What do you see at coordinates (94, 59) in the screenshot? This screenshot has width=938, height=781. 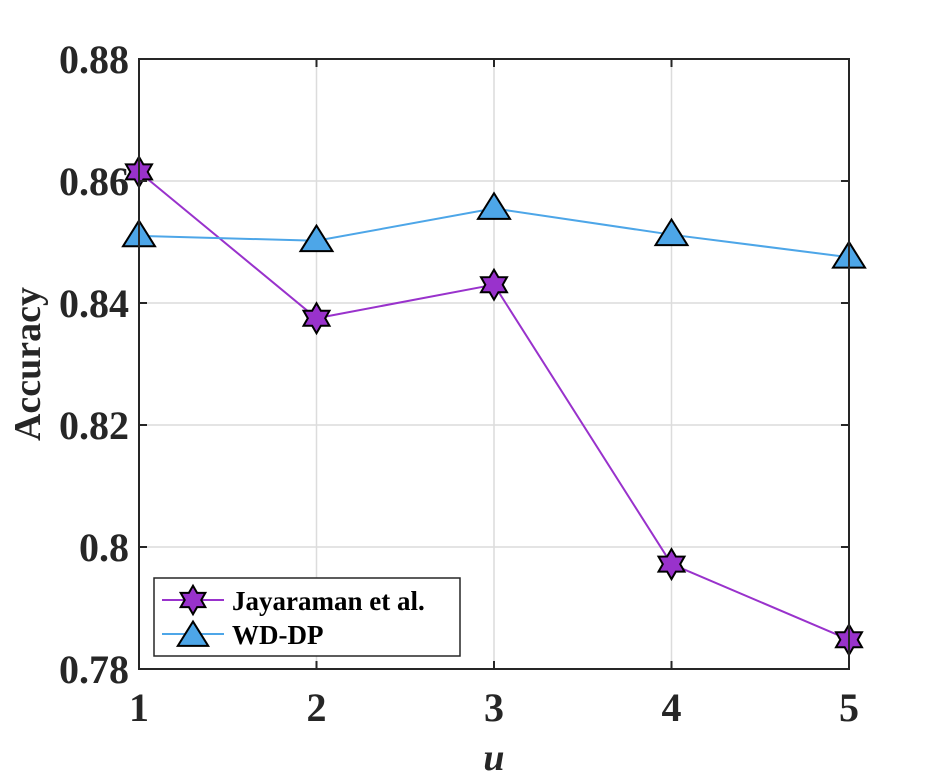 I see `y-tick-label: 0.88` at bounding box center [94, 59].